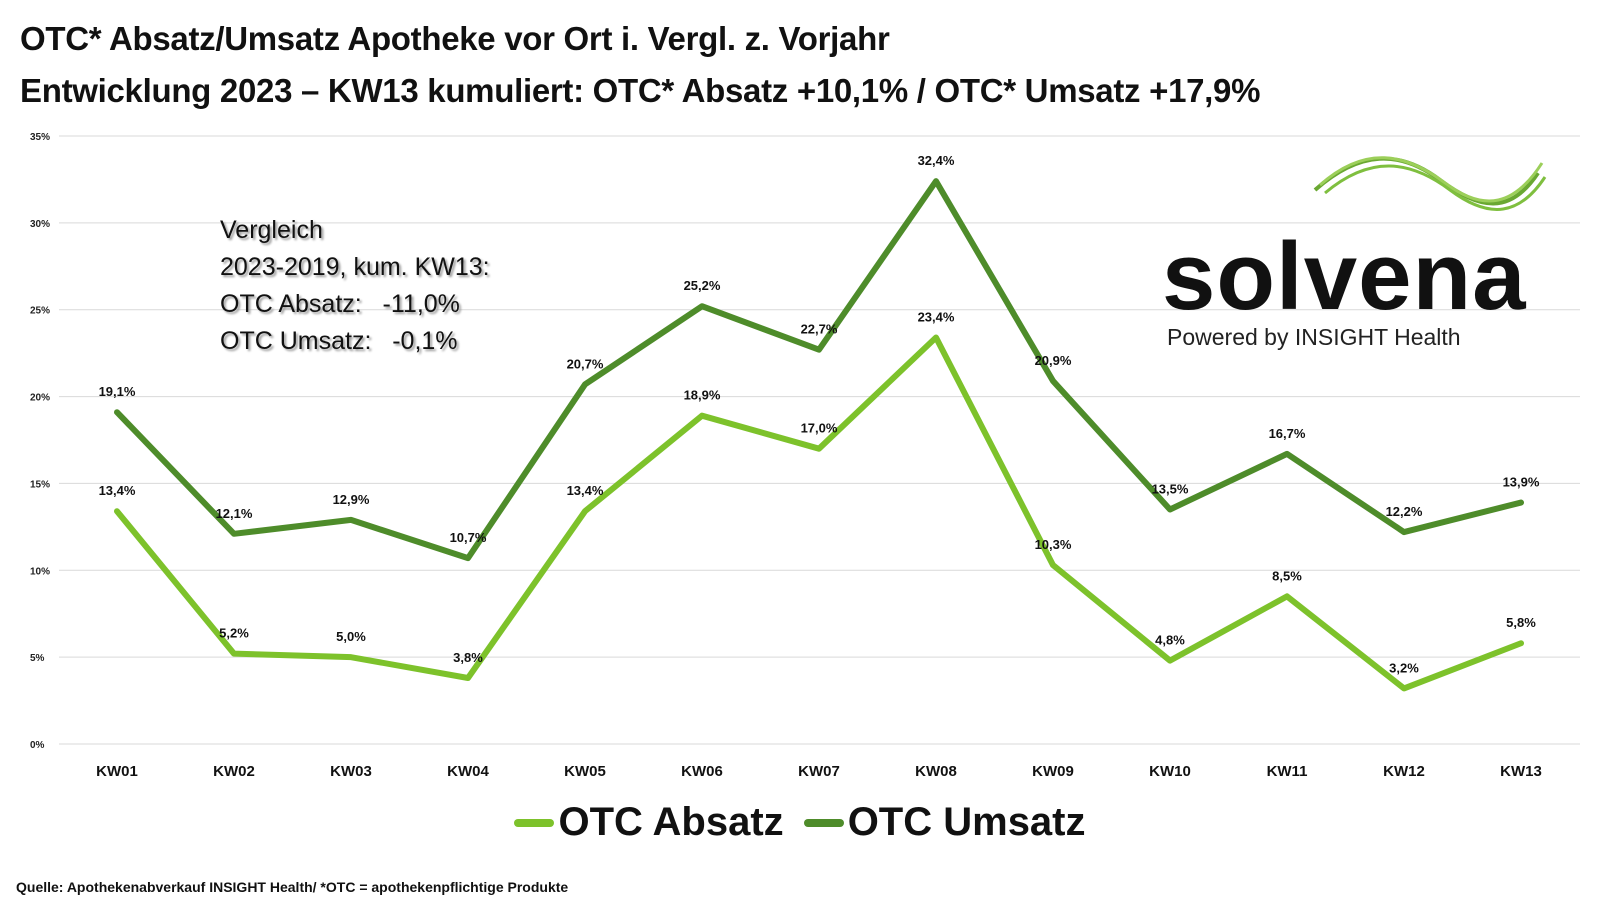  Describe the element at coordinates (1314, 337) in the screenshot. I see `logo-tagline: Powered by INSIGHT Health` at that location.